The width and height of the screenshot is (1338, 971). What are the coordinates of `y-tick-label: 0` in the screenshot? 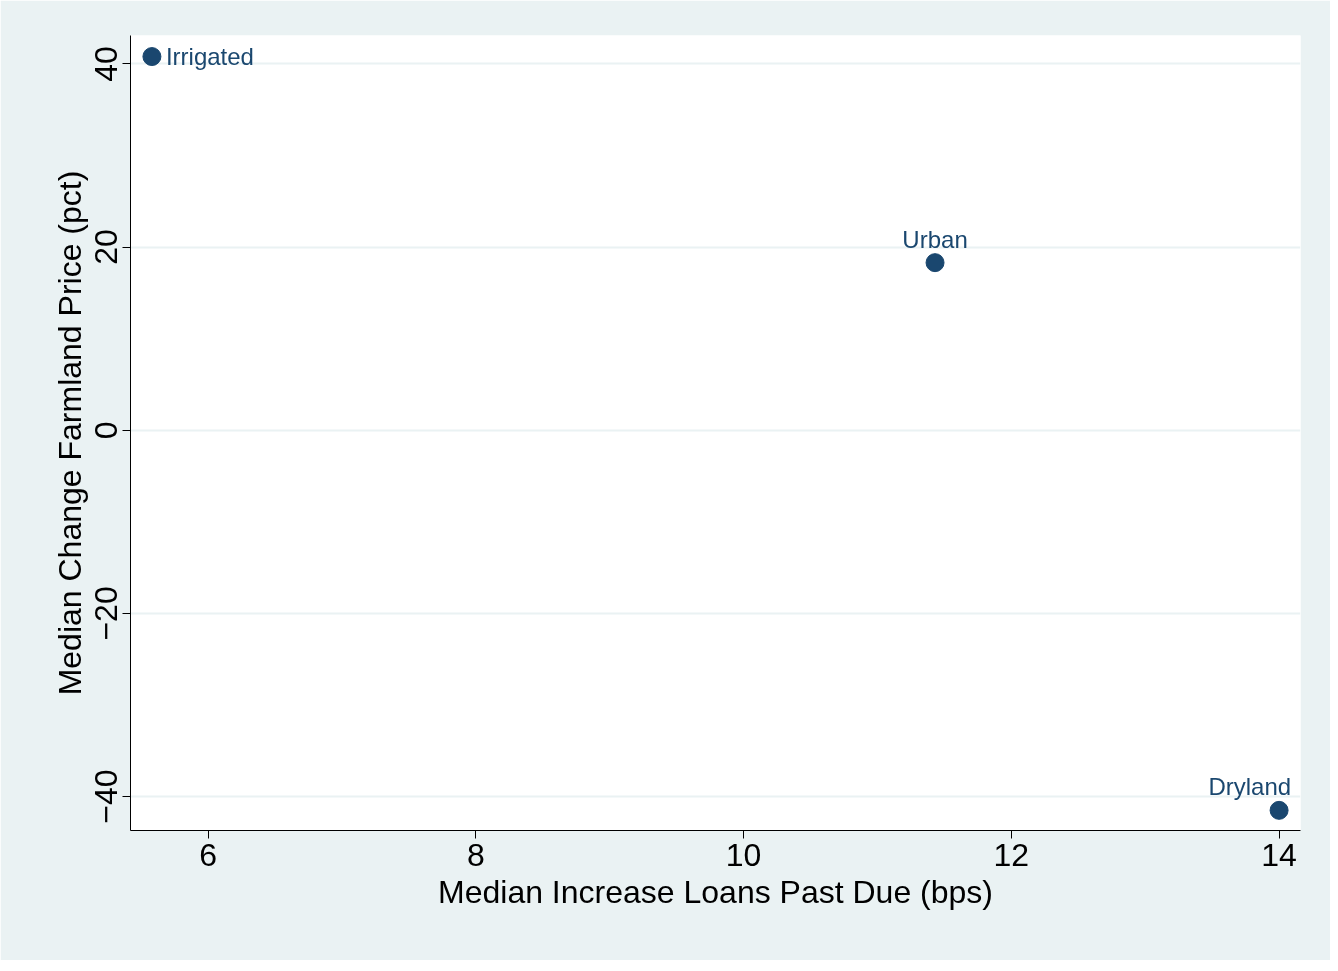 It's located at (106, 430).